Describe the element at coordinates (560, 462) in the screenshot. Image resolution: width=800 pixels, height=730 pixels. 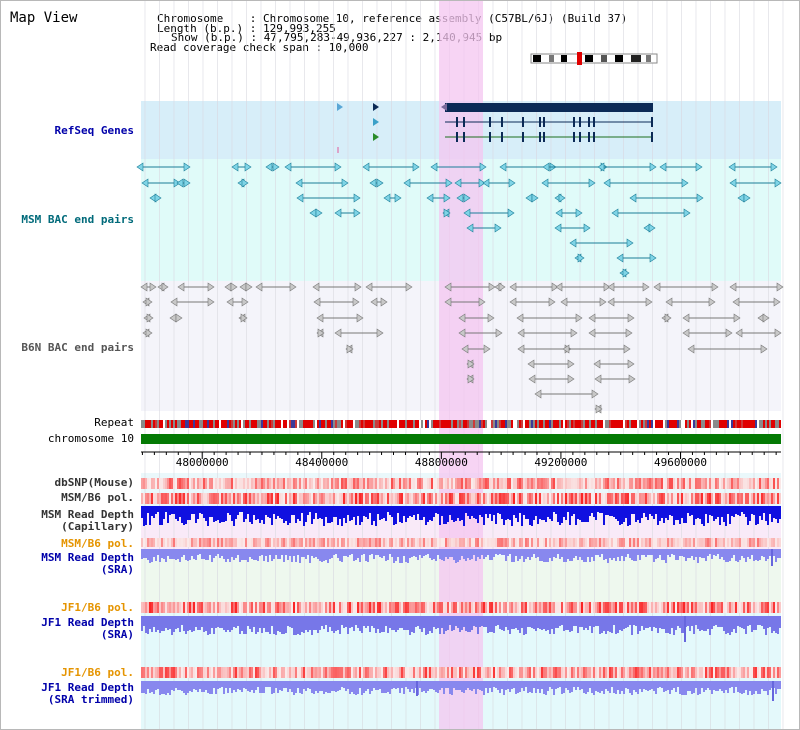
I see `axis-tick-label: 49200000` at that location.